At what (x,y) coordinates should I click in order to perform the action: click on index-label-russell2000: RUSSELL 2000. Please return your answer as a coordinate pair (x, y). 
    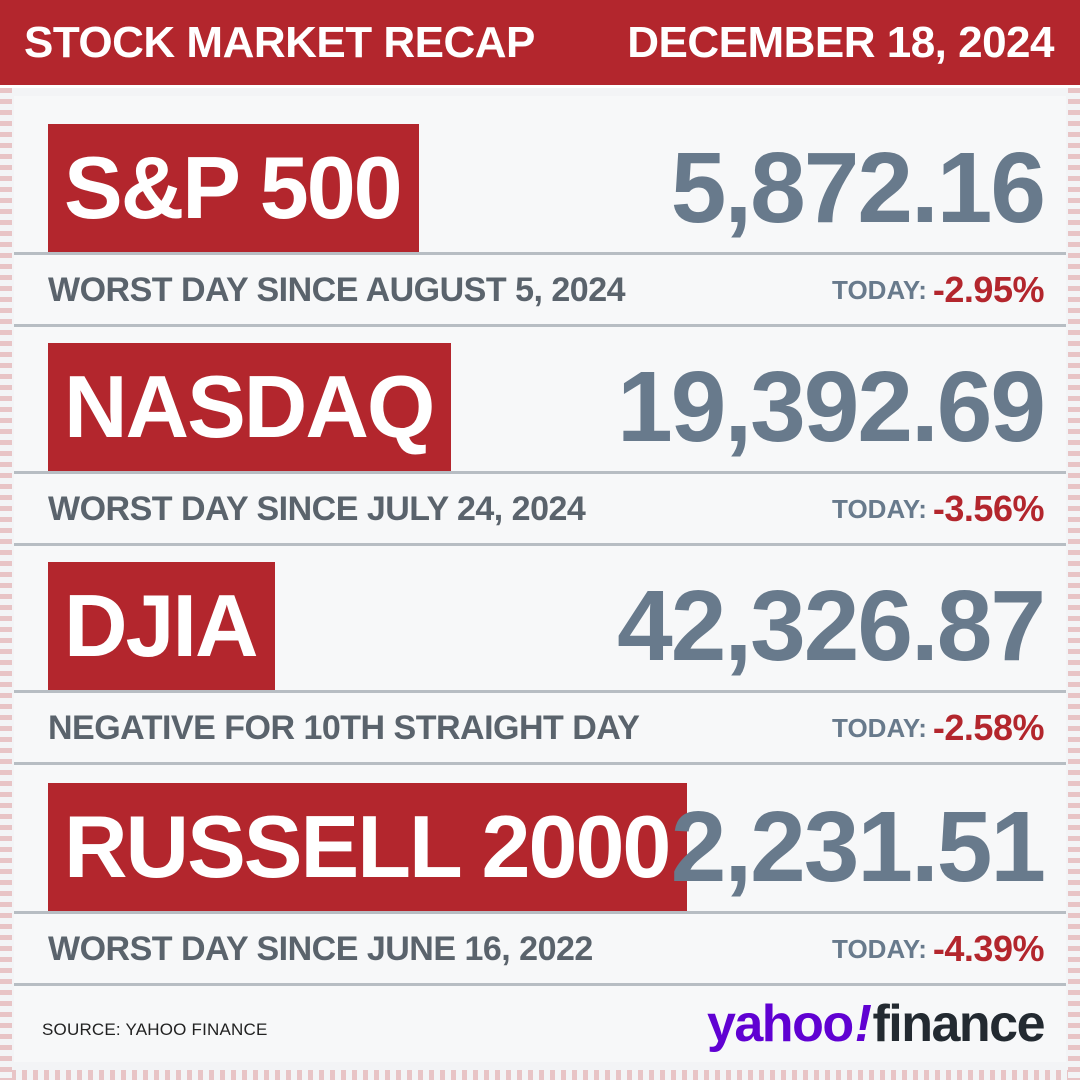
    Looking at the image, I should click on (368, 847).